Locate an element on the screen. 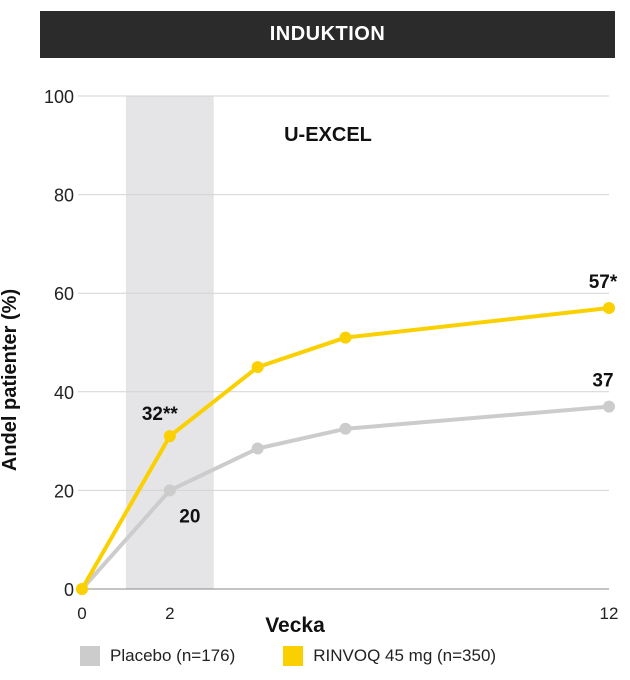  y-tick-label: 100 is located at coordinates (59, 97).